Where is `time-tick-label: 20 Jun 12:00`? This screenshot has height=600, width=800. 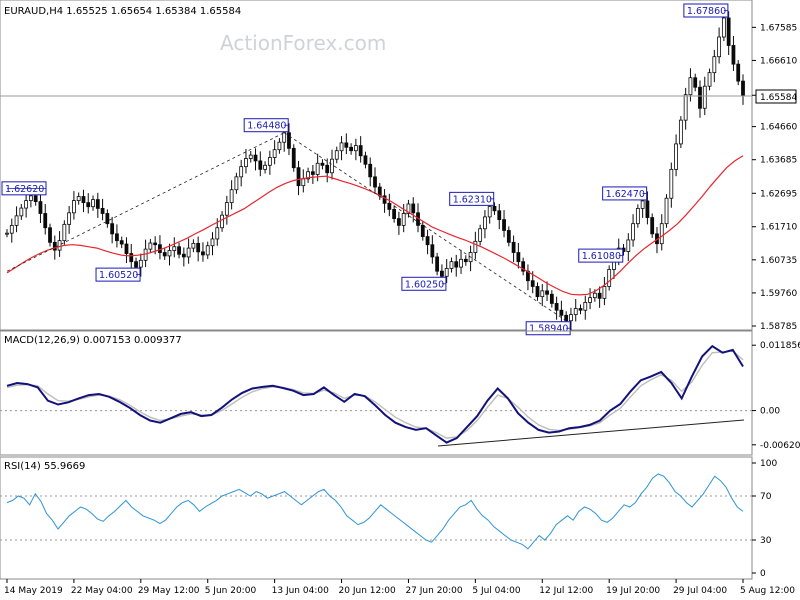 time-tick-label: 20 Jun 12:00 is located at coordinates (367, 591).